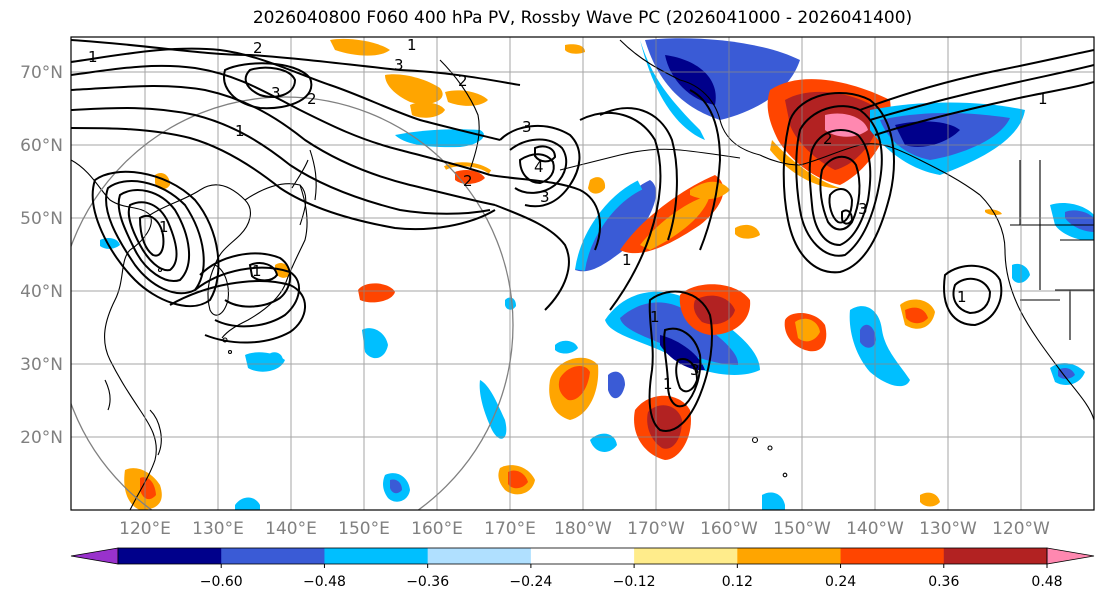 The image size is (1105, 604). Describe the element at coordinates (539, 167) in the screenshot. I see `contour-label: 4` at that location.